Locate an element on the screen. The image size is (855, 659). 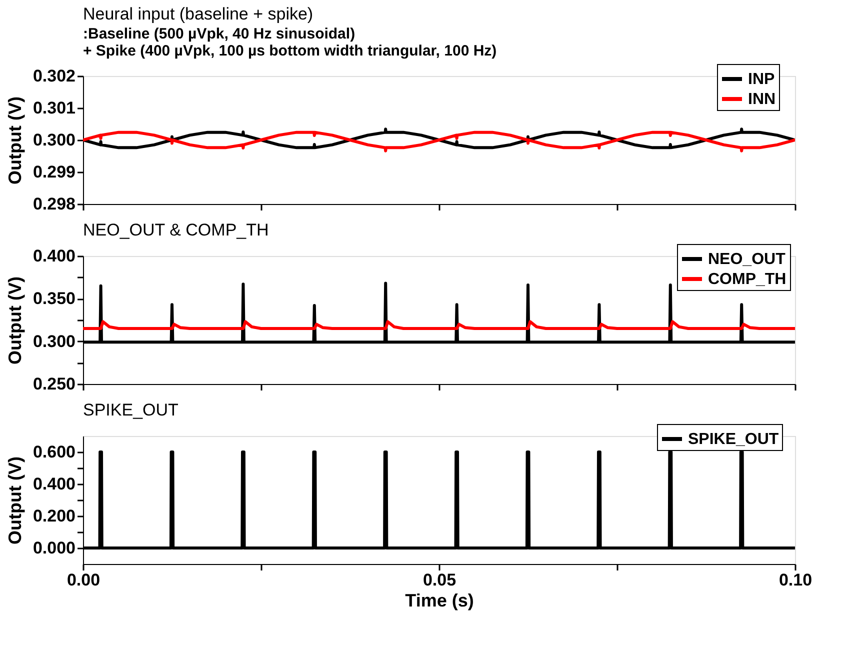
y-tick-label: 0.000 is located at coordinates (54, 548).